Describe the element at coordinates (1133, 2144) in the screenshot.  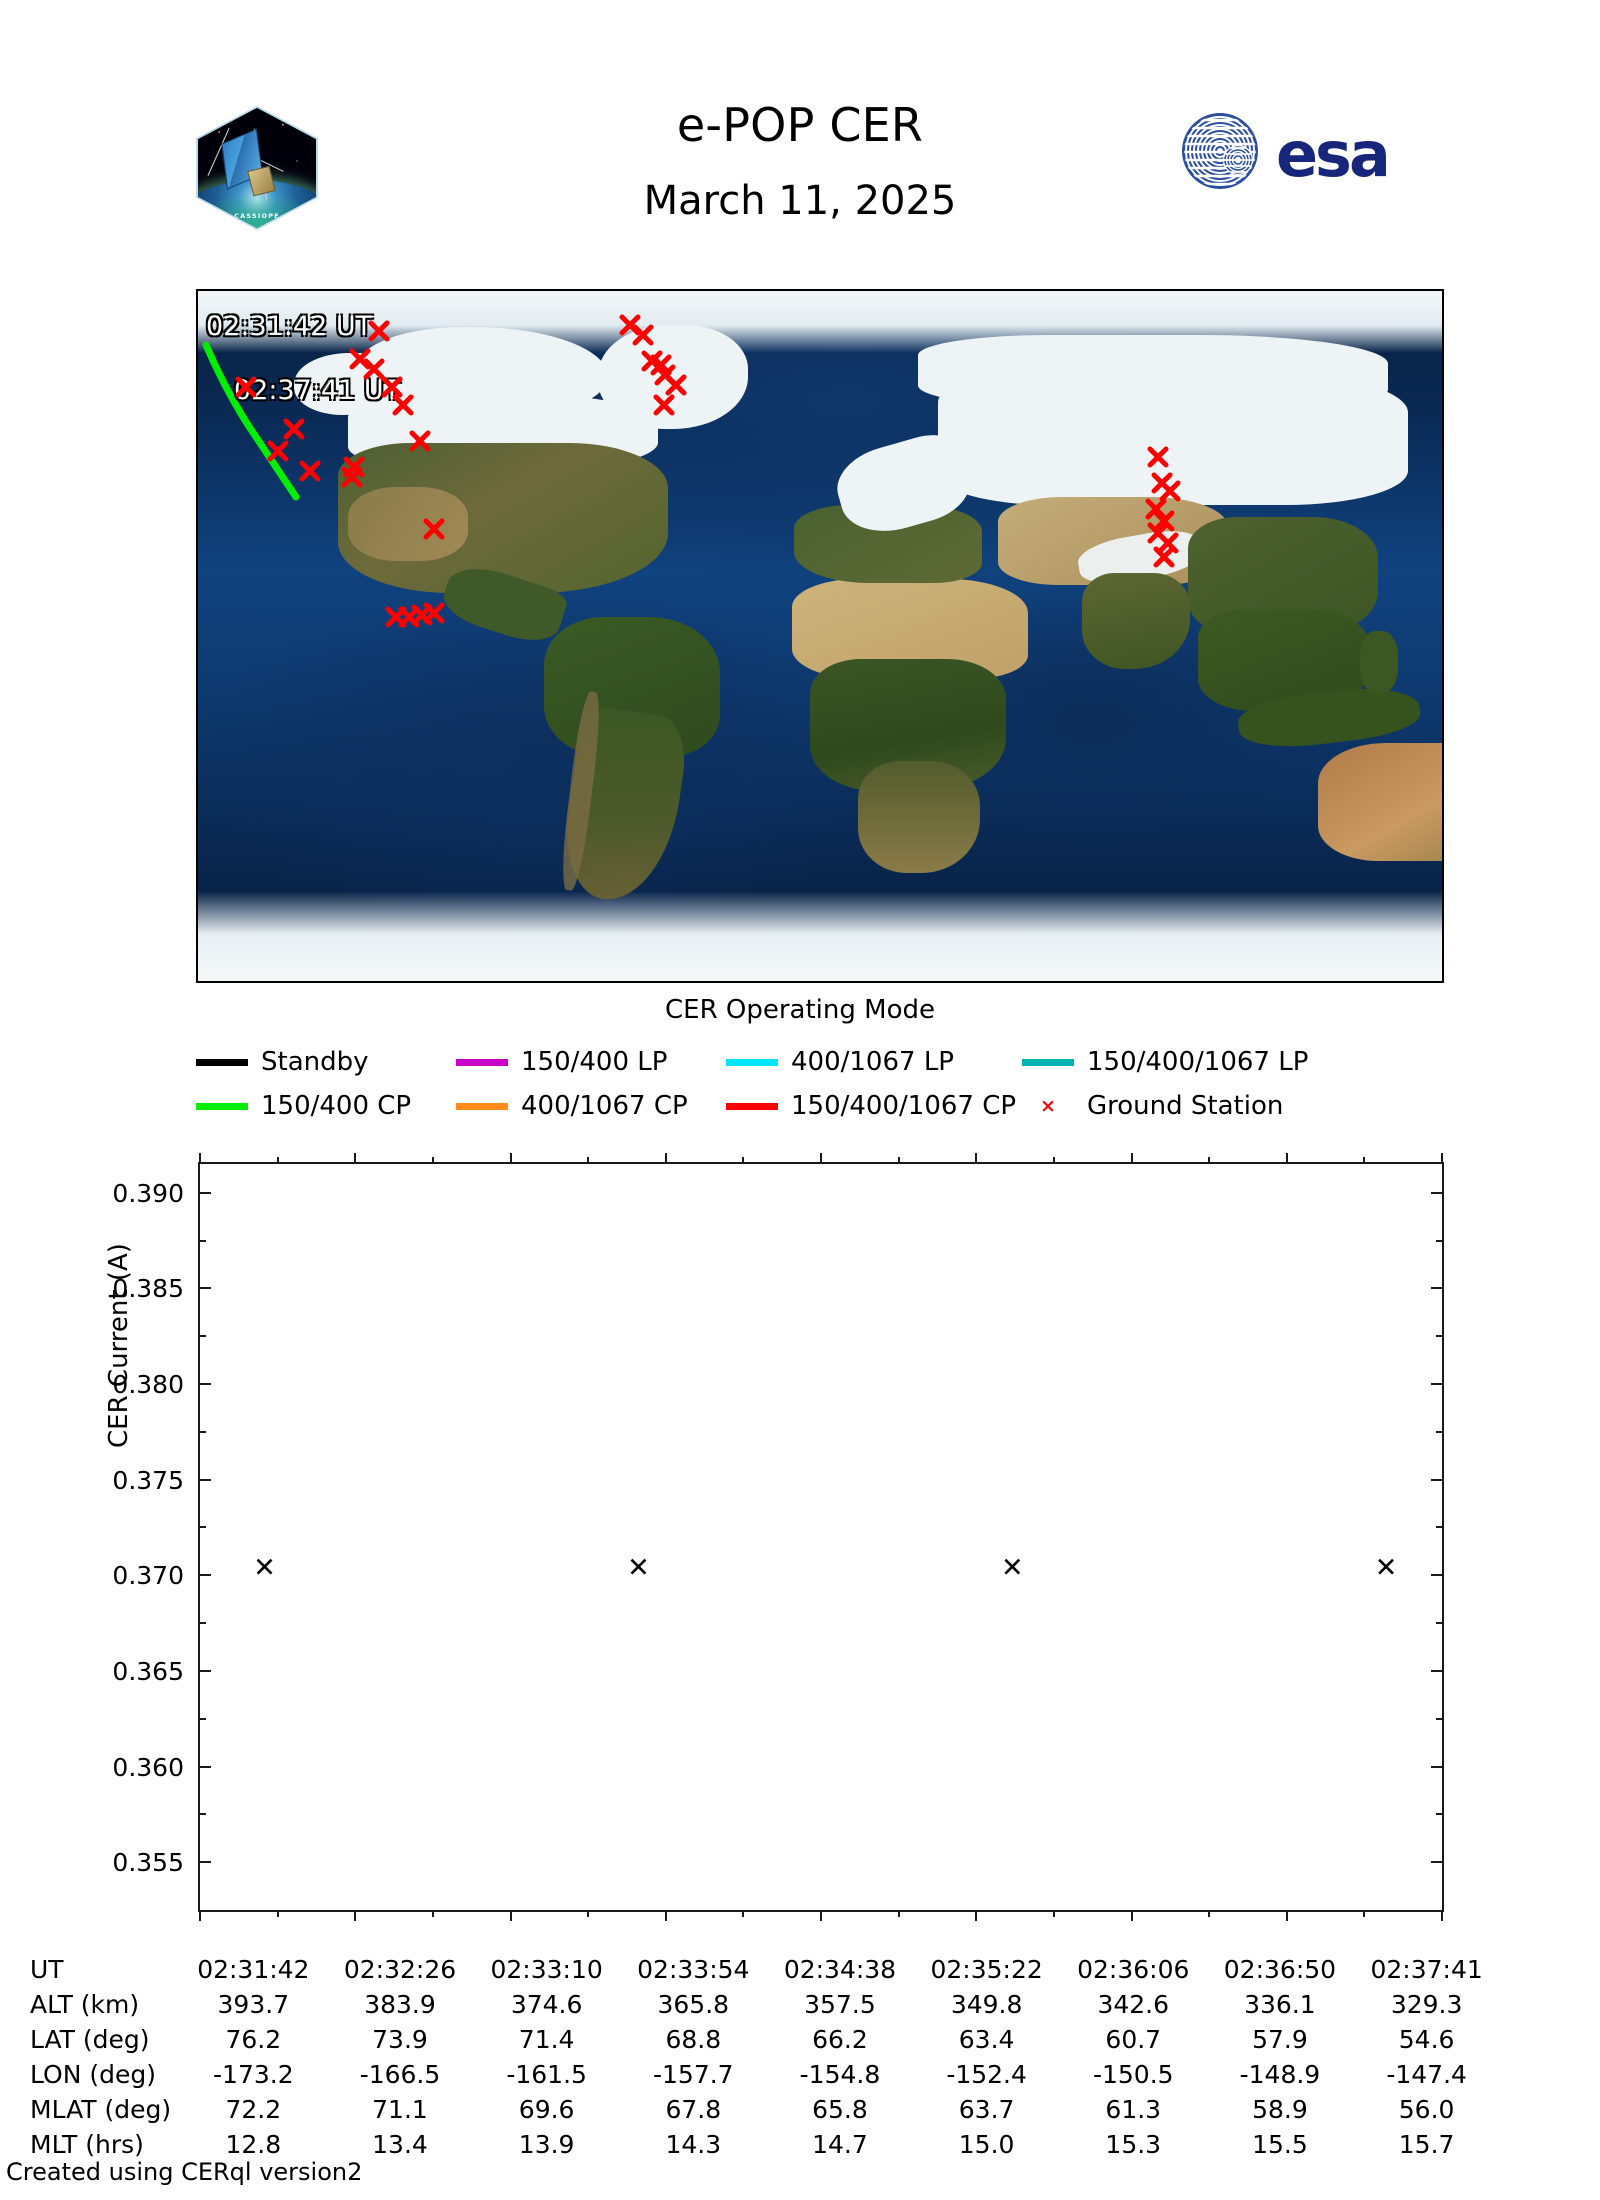
I see `table-cell: 15.3` at that location.